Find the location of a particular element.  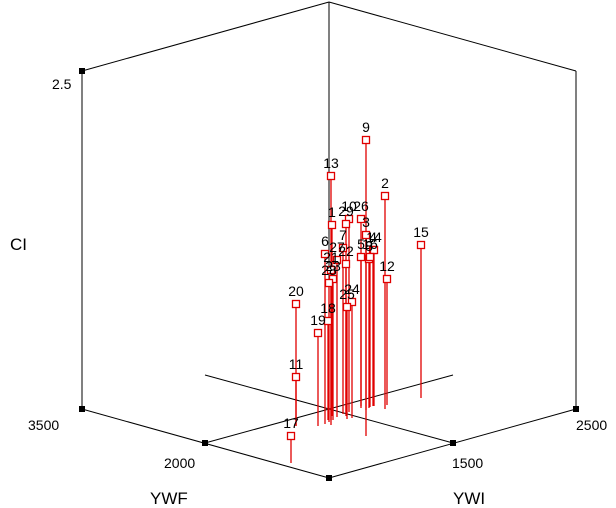

point-label: 14 is located at coordinates (374, 237).